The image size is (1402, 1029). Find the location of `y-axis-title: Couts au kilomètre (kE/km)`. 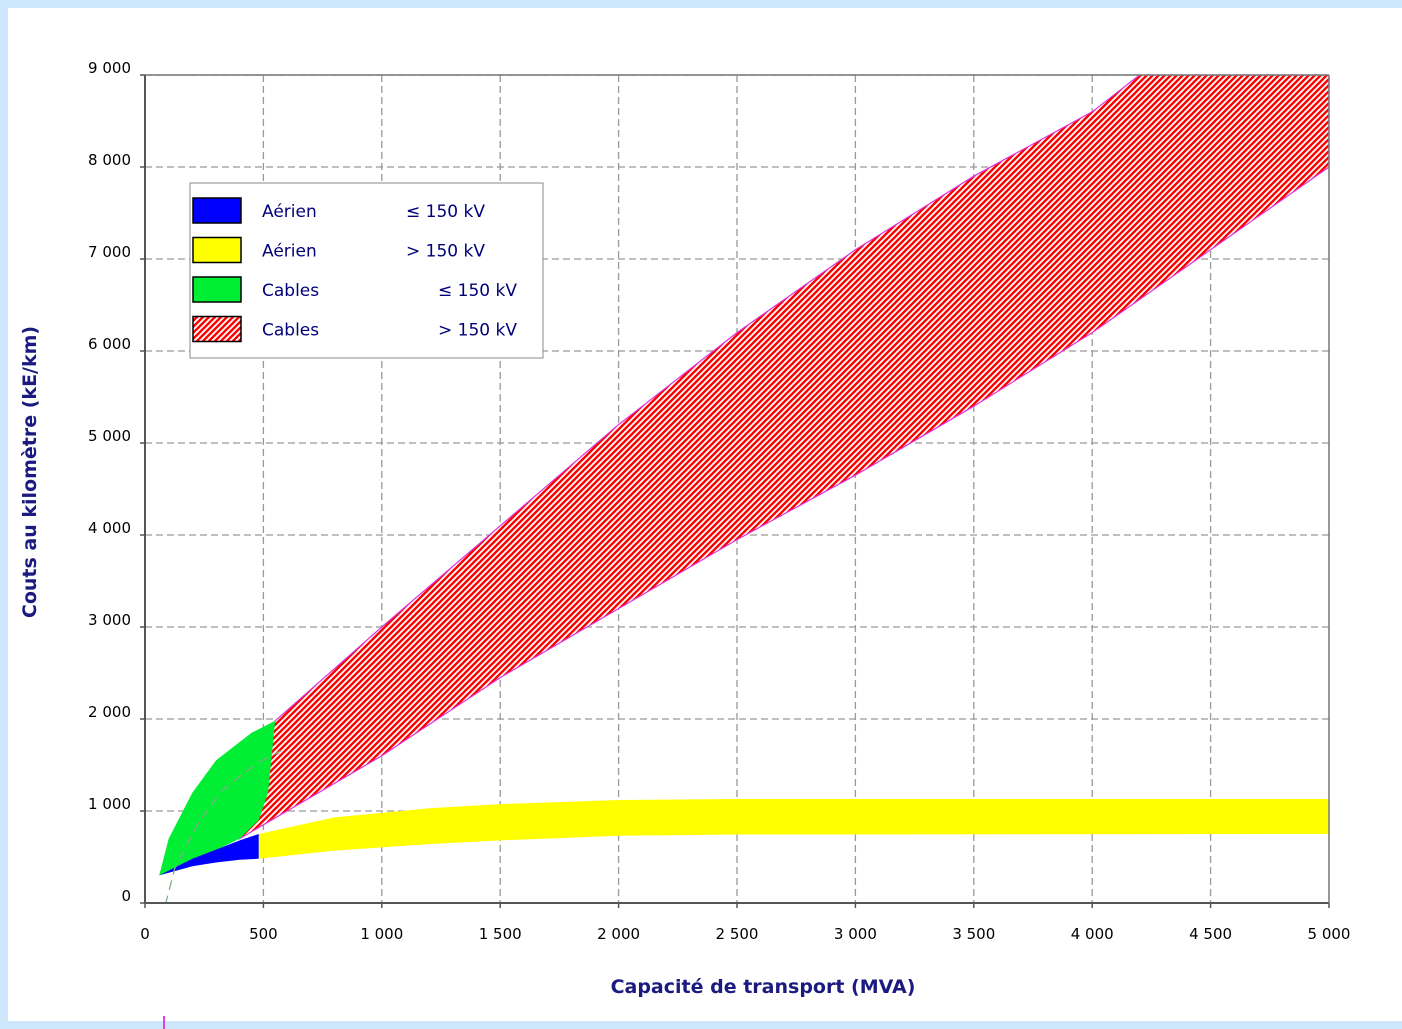

y-axis-title: Couts au kilomètre (kE/km) is located at coordinates (30, 472).